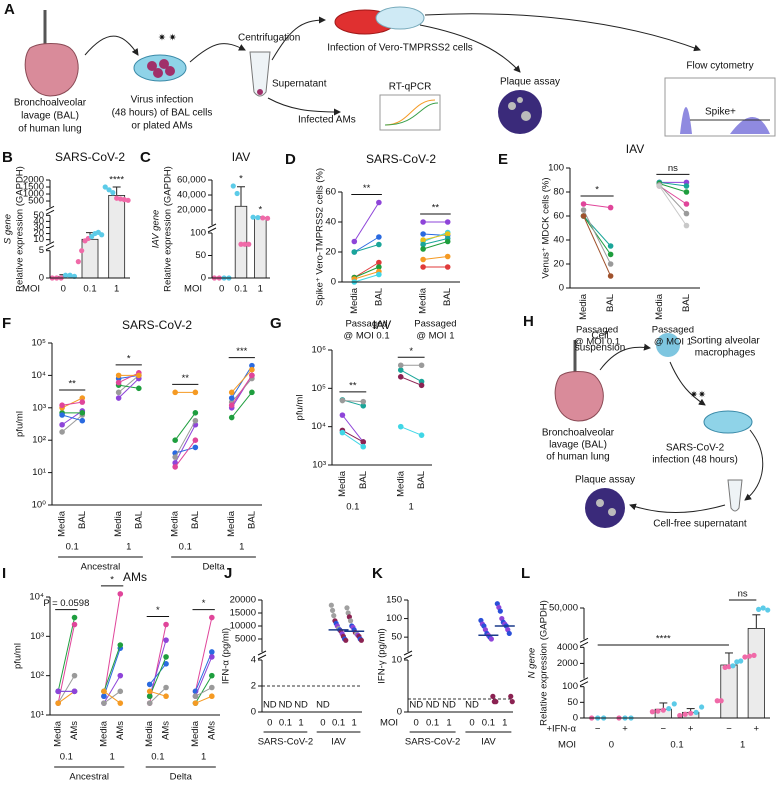  What do you see at coordinates (578, 433) in the screenshot?
I see `label: Bronchoalveolar` at bounding box center [578, 433].